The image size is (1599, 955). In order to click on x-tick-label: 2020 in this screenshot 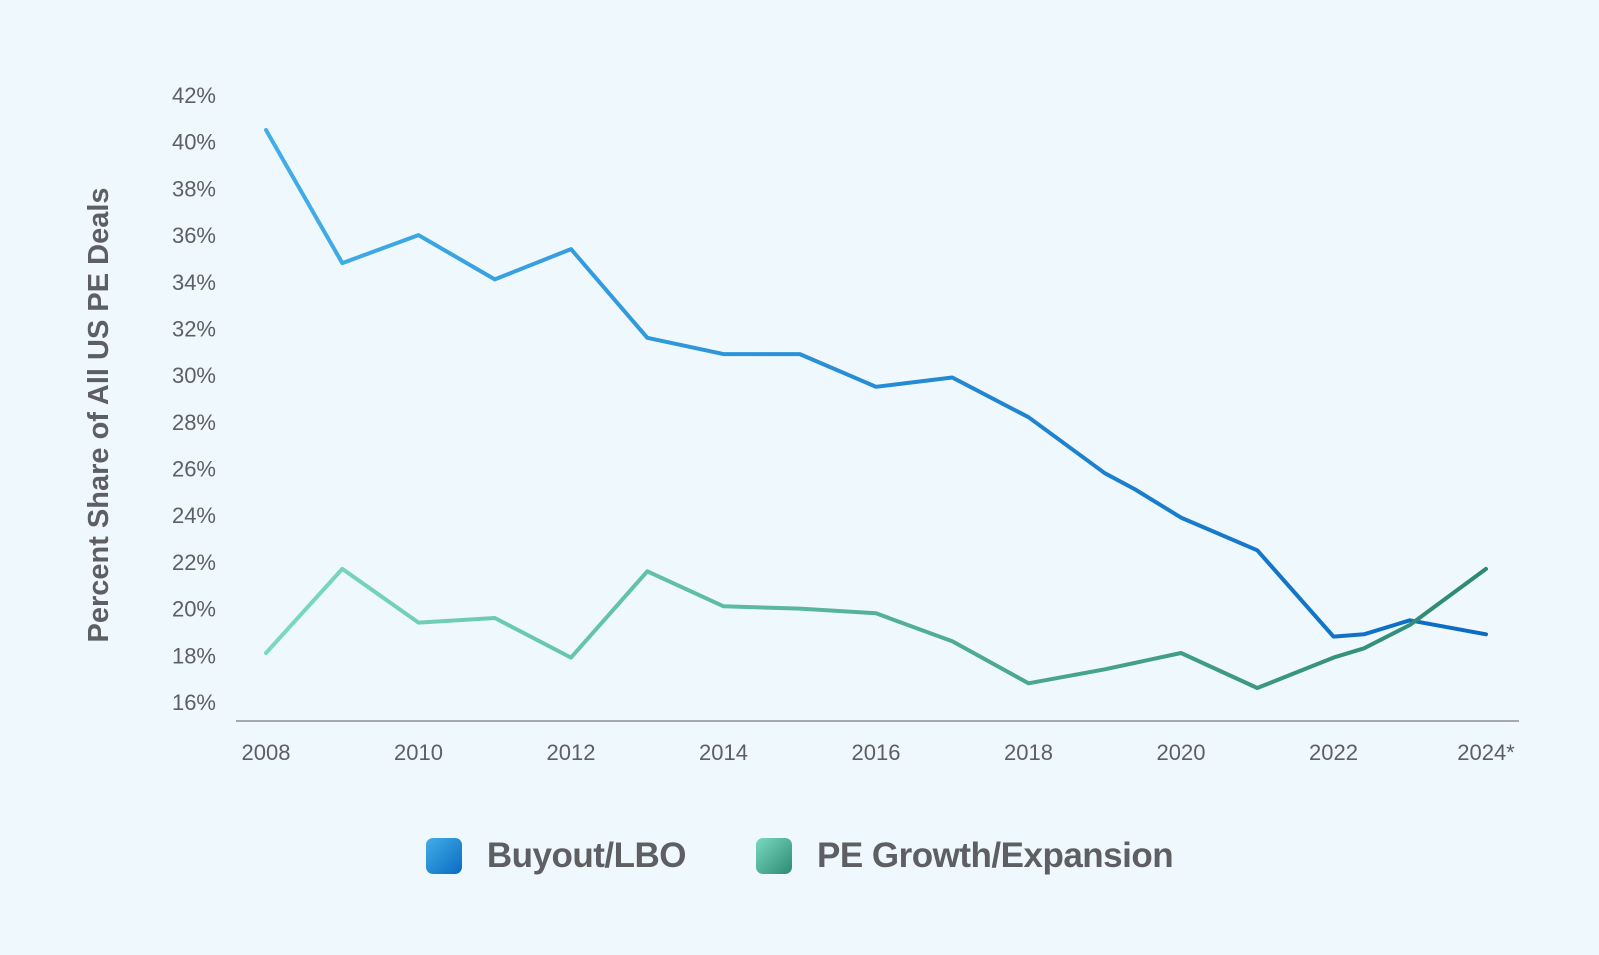, I will do `click(1181, 752)`.